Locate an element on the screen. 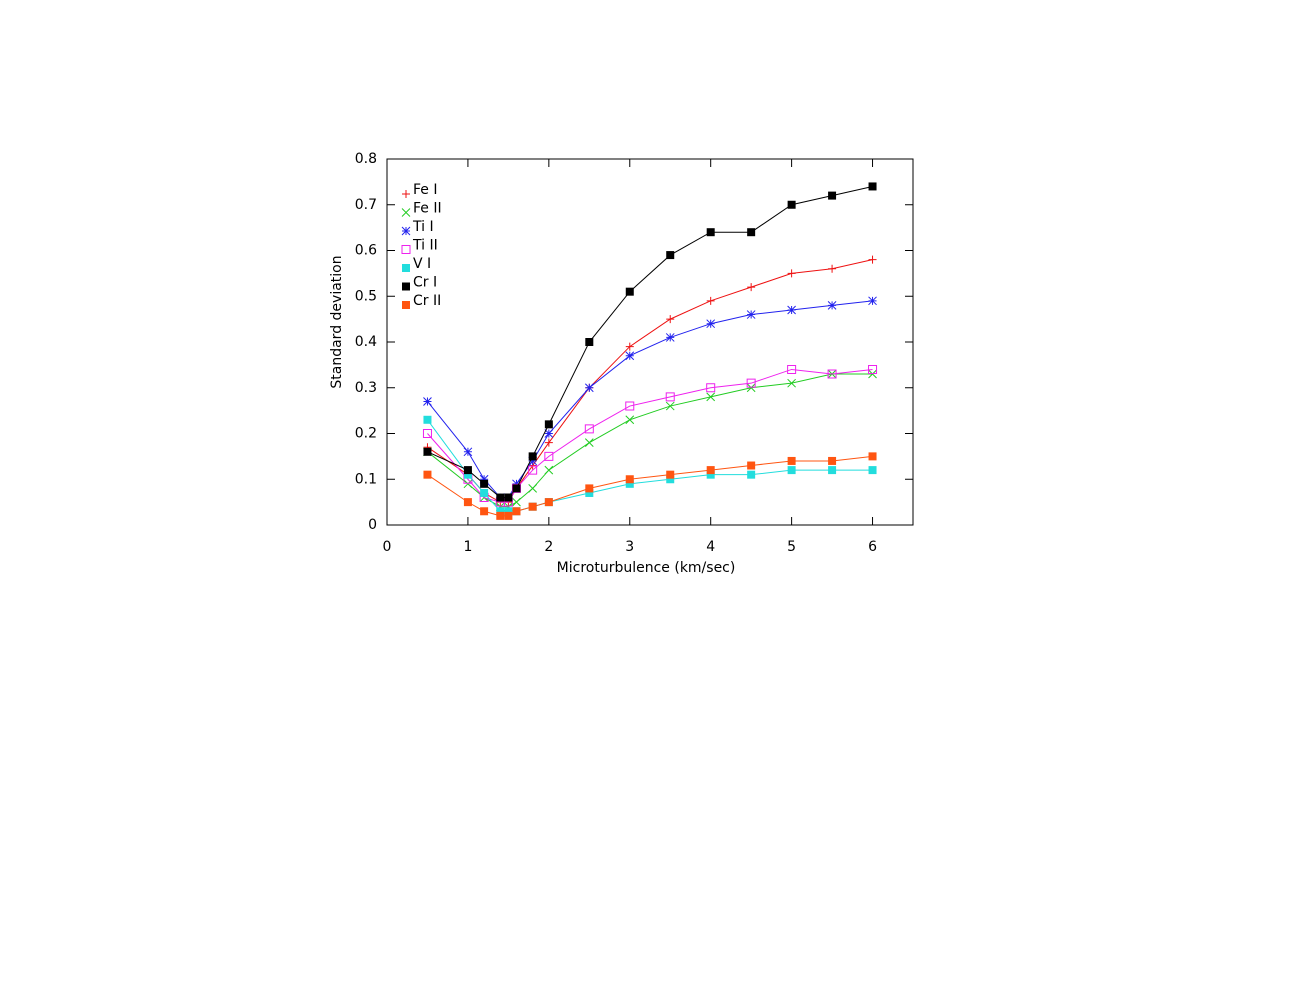 The height and width of the screenshot is (981, 1308). x-tick-label: 4 is located at coordinates (710, 547).